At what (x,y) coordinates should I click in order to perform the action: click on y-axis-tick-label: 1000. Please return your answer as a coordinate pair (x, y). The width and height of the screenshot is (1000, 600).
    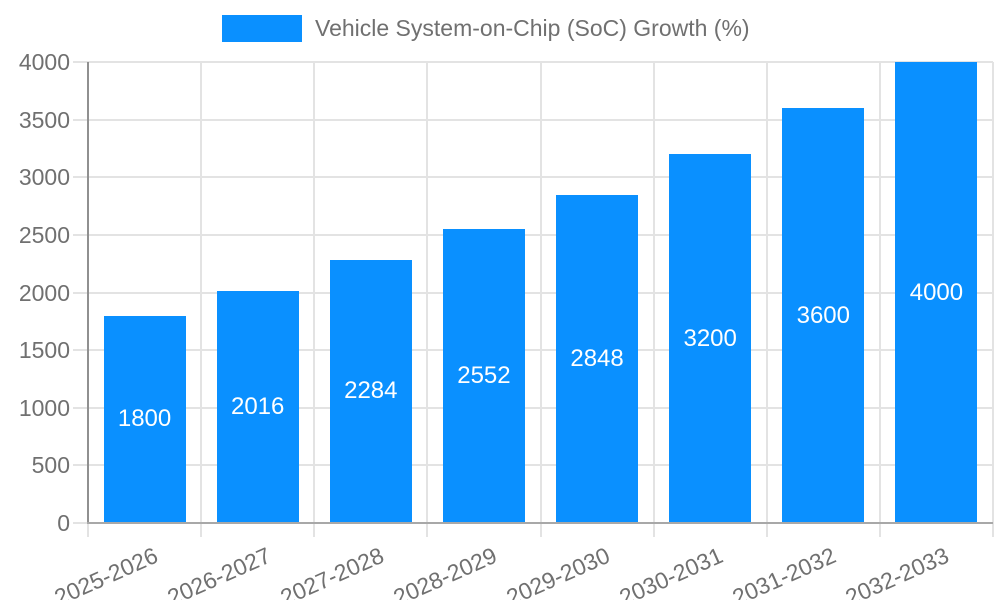
    Looking at the image, I should click on (44, 407).